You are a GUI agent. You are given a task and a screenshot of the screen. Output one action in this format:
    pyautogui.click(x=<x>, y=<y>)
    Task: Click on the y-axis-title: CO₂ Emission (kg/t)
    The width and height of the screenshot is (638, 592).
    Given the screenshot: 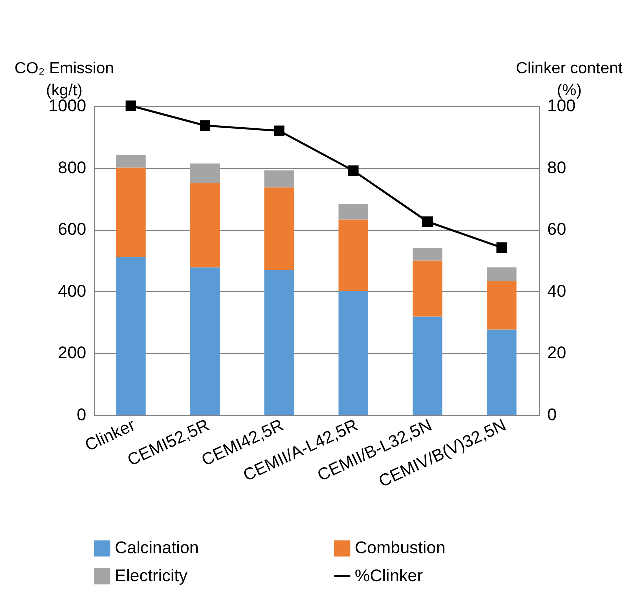 What is the action you would take?
    pyautogui.click(x=64, y=80)
    